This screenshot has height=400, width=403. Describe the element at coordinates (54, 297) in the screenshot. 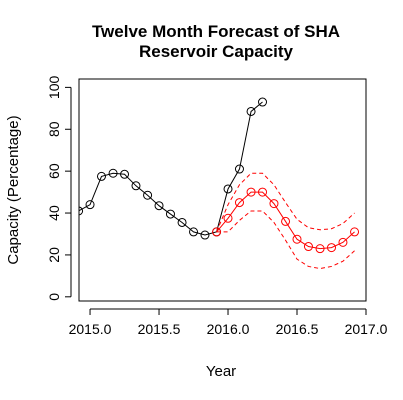

I see `y-tick-label: 0` at that location.